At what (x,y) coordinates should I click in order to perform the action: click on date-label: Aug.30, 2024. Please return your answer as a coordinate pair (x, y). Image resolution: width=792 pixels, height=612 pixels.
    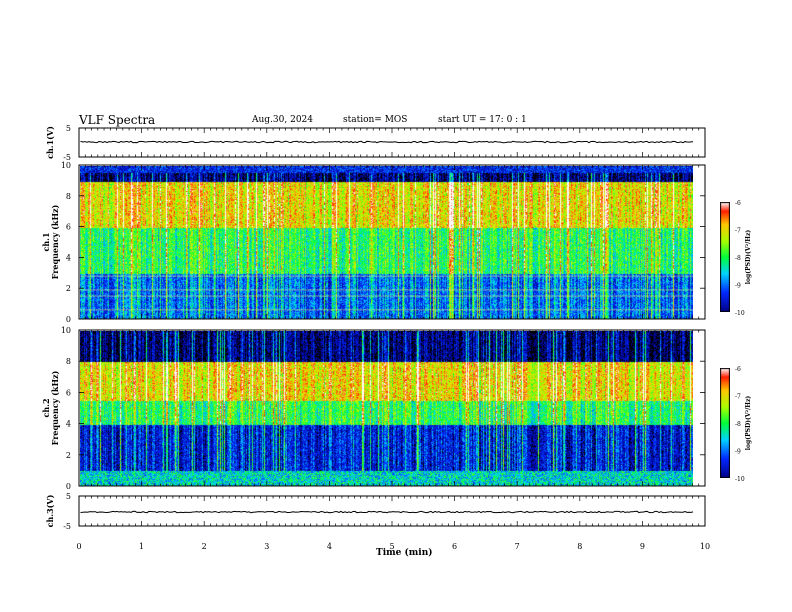
    Looking at the image, I should click on (282, 120).